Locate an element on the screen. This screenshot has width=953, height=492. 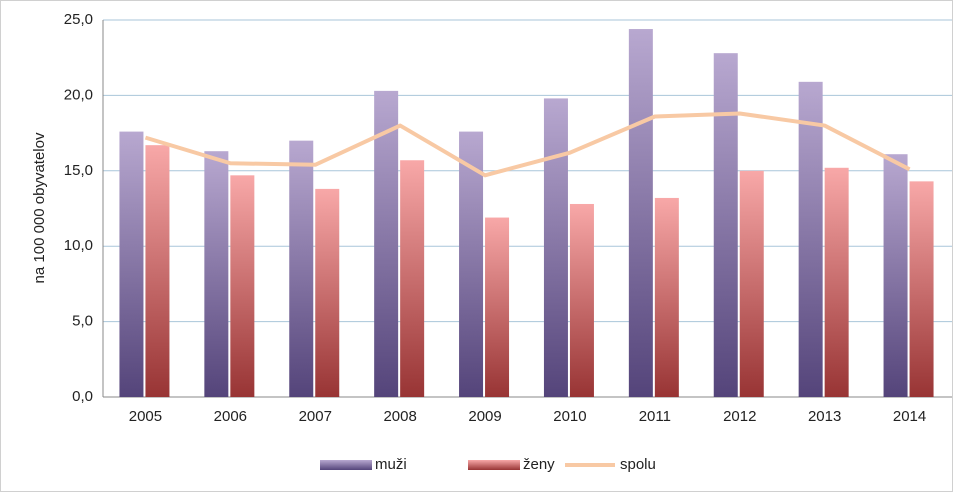
x-tick-label: 2012 is located at coordinates (739, 416).